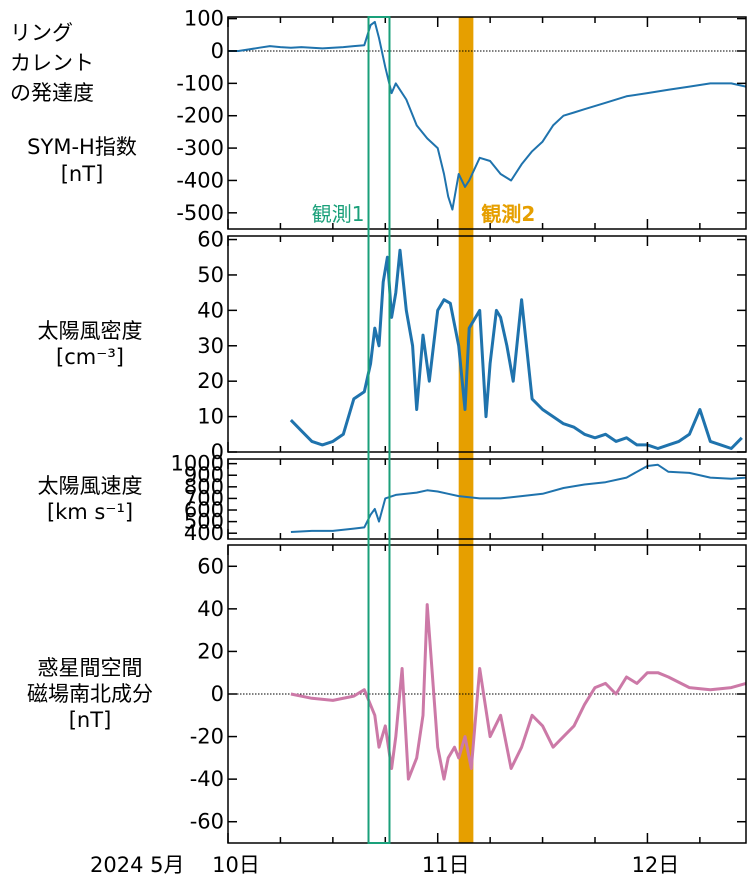 The width and height of the screenshot is (748, 881). What do you see at coordinates (379, 430) in the screenshot?
I see `observation-1-box` at bounding box center [379, 430].